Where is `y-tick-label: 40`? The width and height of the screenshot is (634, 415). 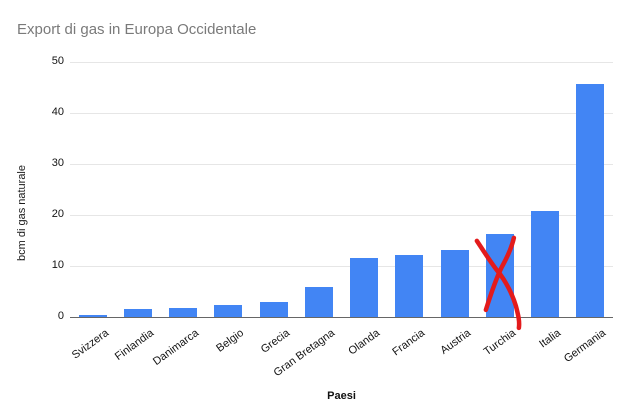 y-tick-label: 40 is located at coordinates (57, 112).